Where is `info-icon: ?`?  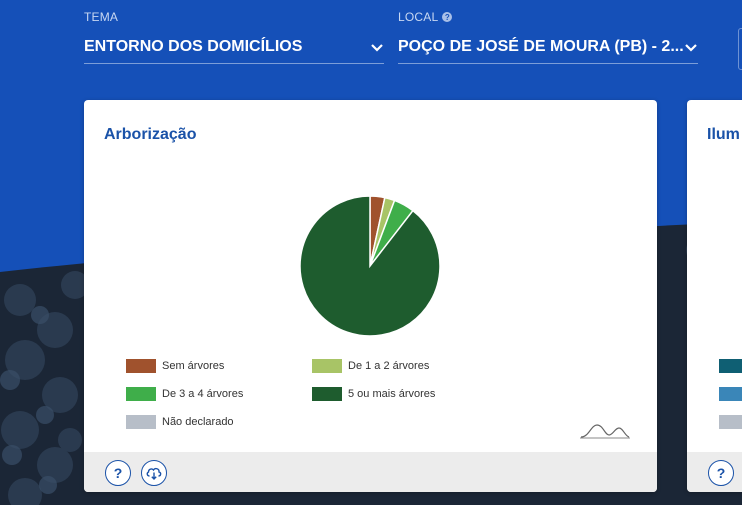 info-icon: ? is located at coordinates (447, 17).